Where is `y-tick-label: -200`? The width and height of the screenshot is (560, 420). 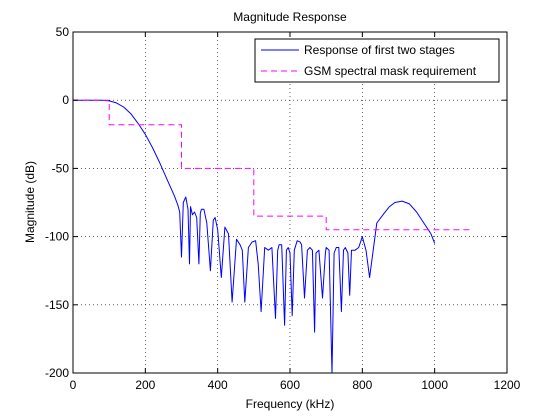
y-tick-label: -200 is located at coordinates (57, 373).